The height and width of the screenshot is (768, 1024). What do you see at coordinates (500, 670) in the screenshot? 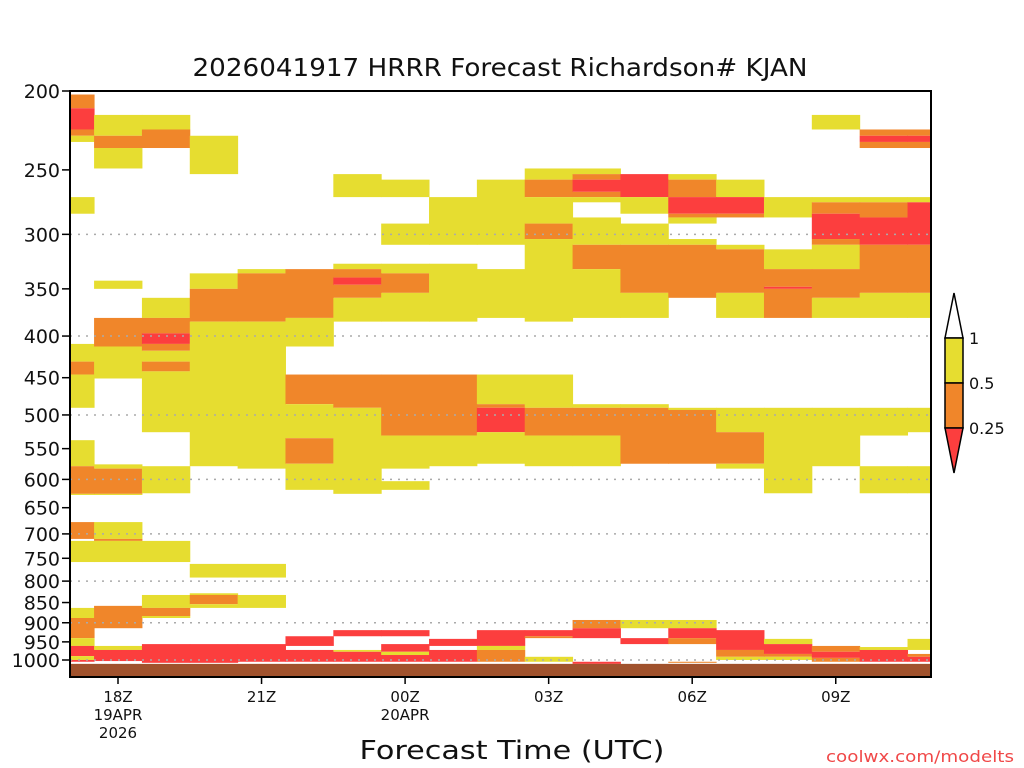
I see `ground-band` at bounding box center [500, 670].